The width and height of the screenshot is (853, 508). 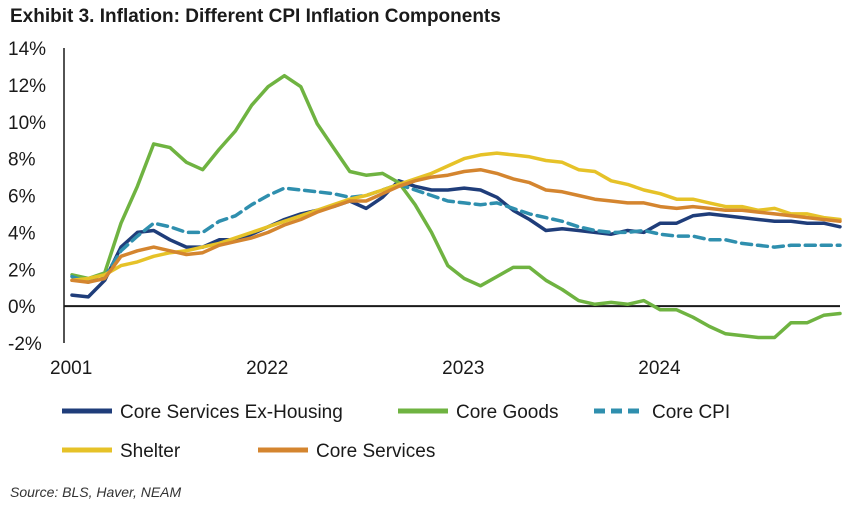 What do you see at coordinates (22, 307) in the screenshot?
I see `y-tick-label: 0%` at bounding box center [22, 307].